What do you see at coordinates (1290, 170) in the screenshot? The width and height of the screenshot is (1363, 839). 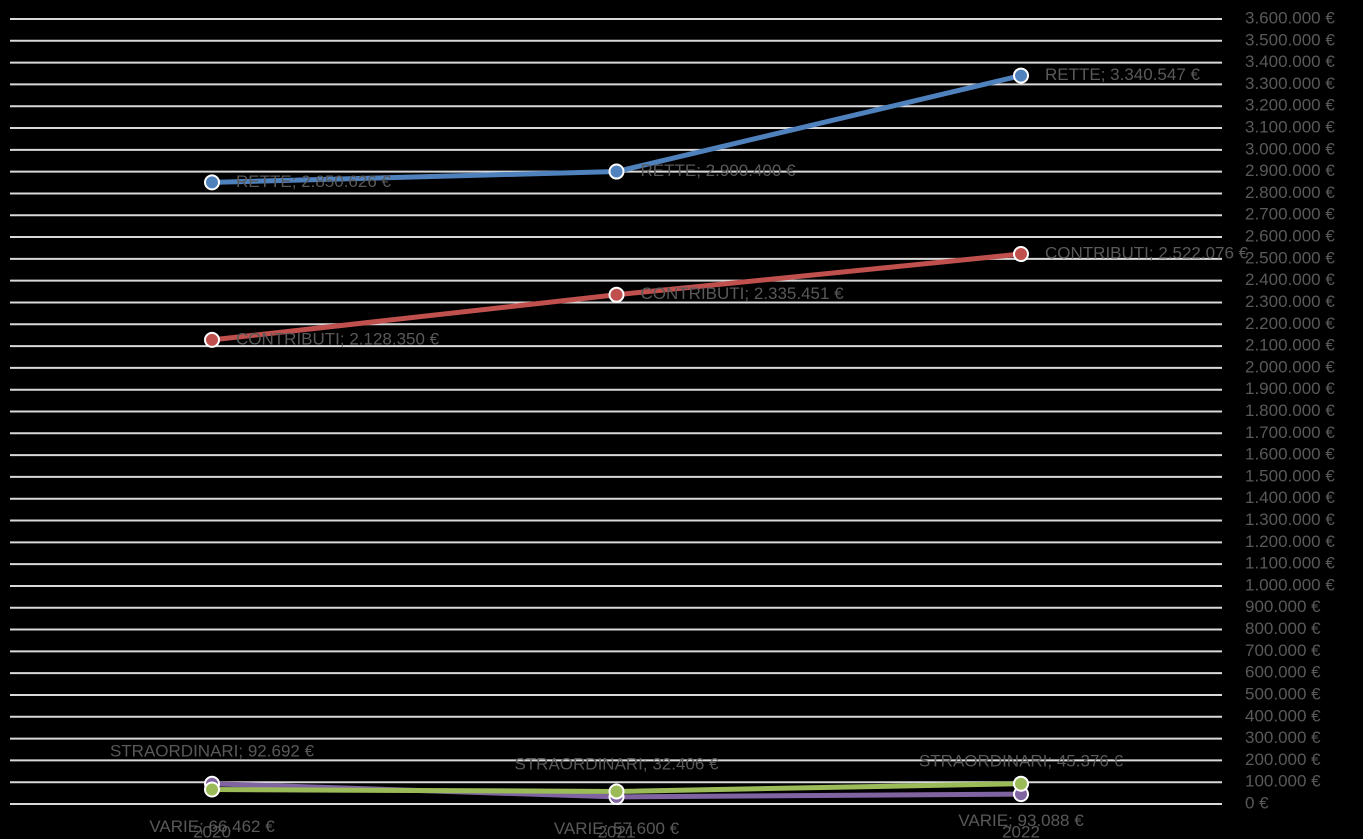 I see `y-tick-label: 2.900.000 €` at bounding box center [1290, 170].